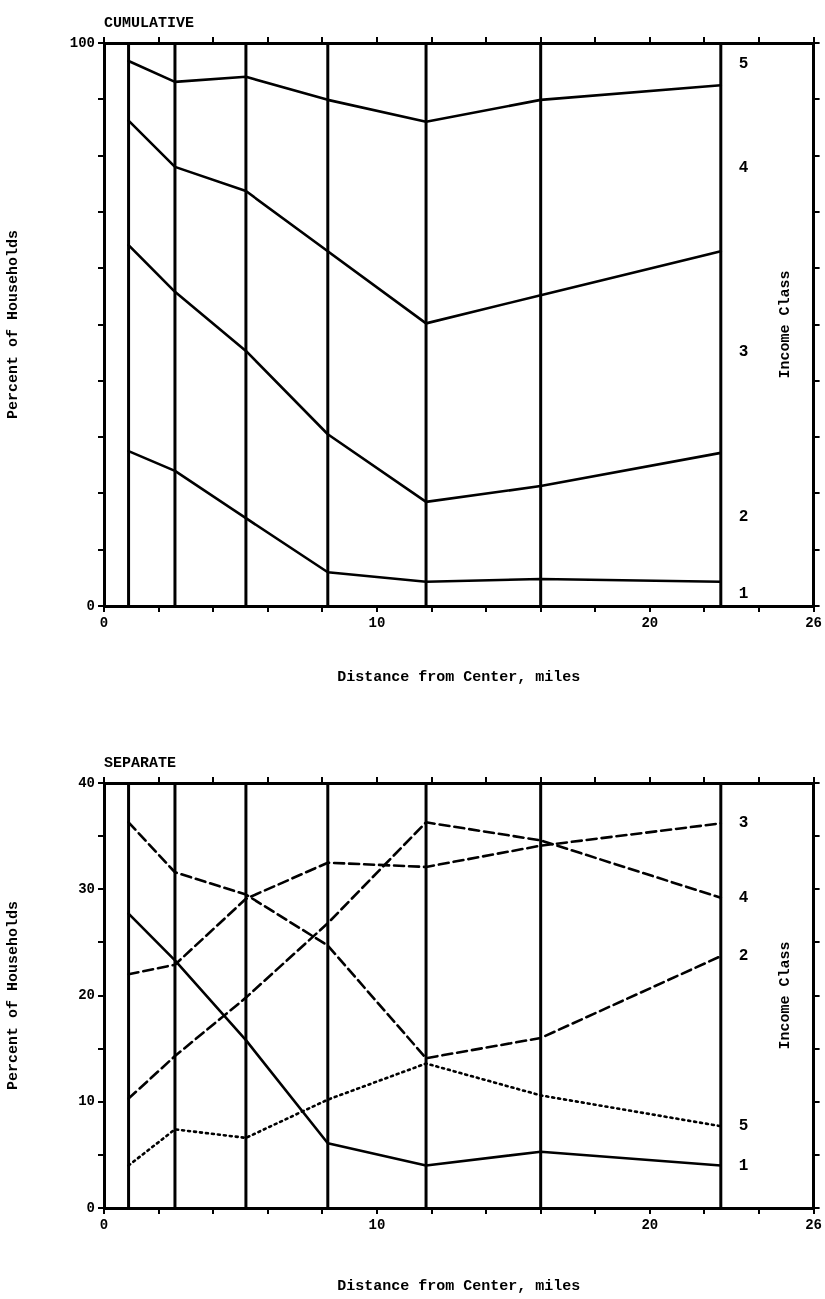 The height and width of the screenshot is (1299, 825). Describe the element at coordinates (743, 64) in the screenshot. I see `annotation: 5` at that location.